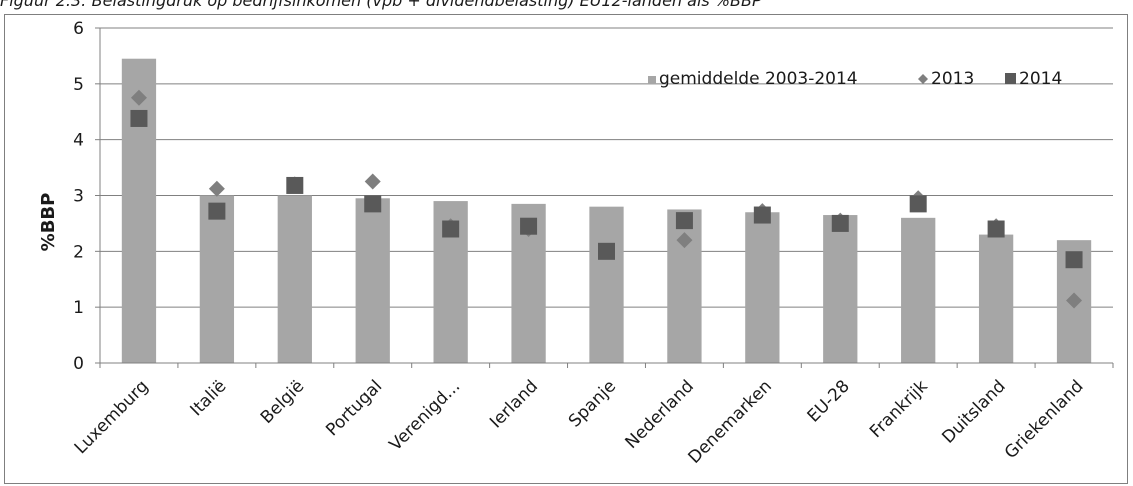 The height and width of the screenshot is (486, 1133). Describe the element at coordinates (48, 222) in the screenshot. I see `y-axis-label: %BBP` at that location.